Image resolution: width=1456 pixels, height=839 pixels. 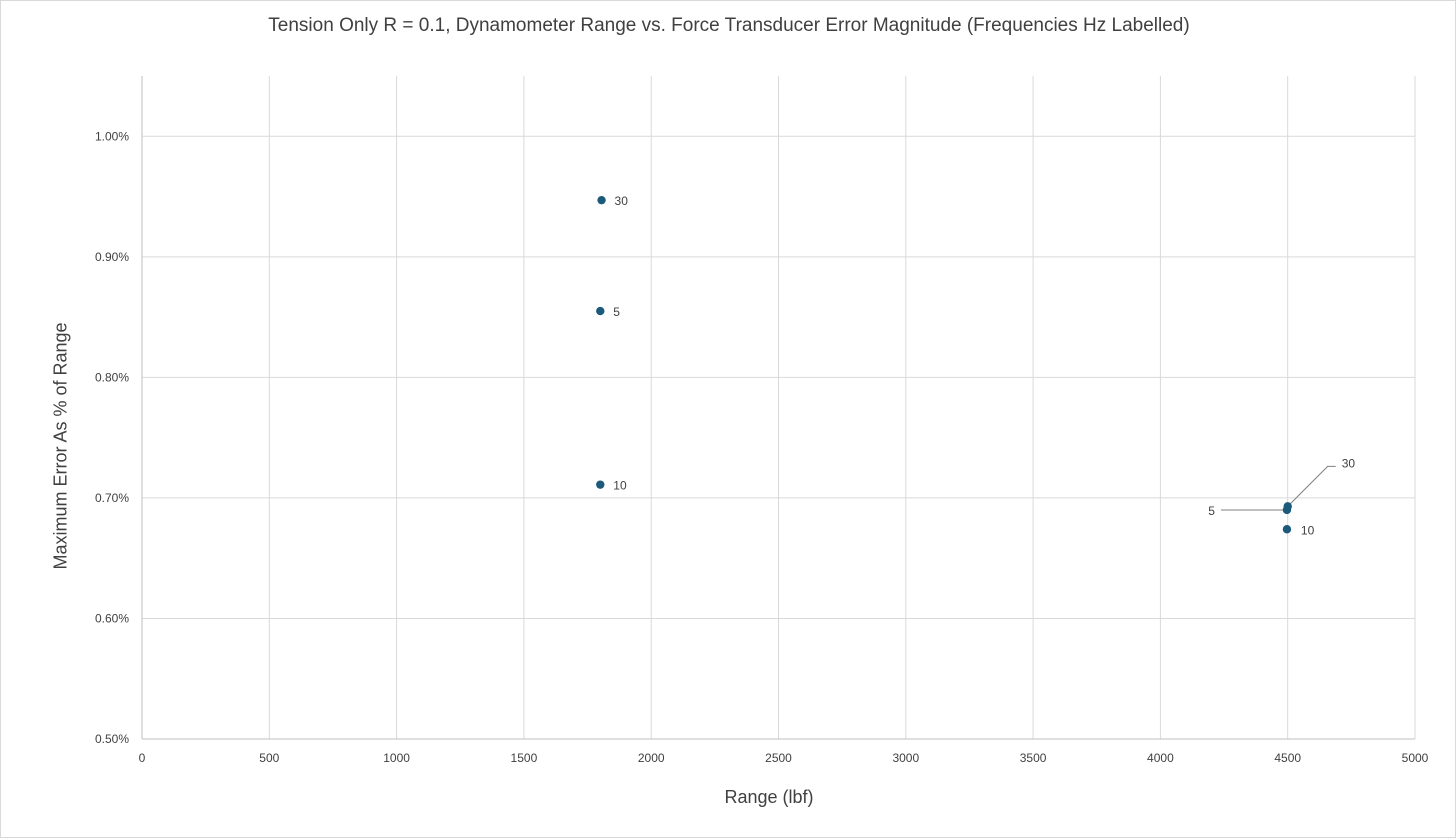 I want to click on x-tick-label: 0, so click(x=142, y=758).